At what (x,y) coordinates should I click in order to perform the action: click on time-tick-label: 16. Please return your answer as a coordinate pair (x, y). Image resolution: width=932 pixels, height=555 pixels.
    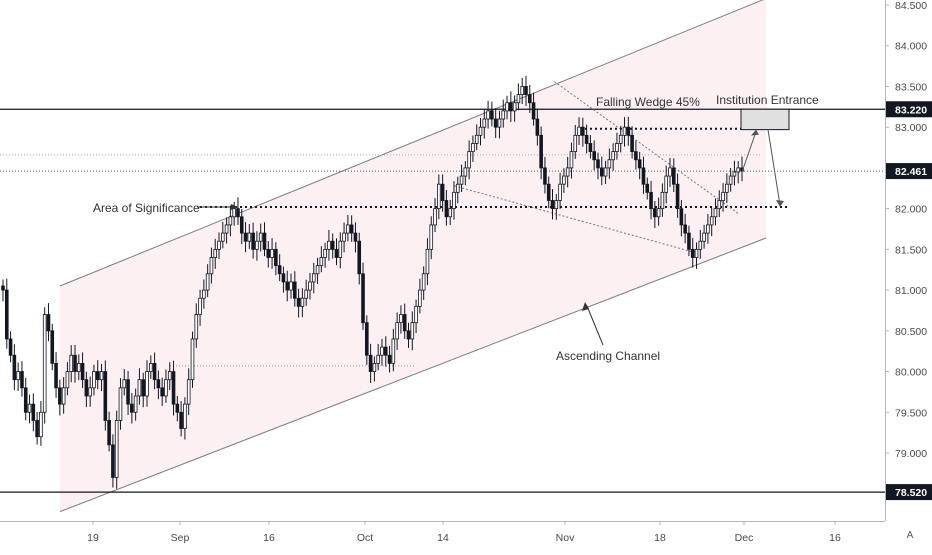
    Looking at the image, I should click on (835, 538).